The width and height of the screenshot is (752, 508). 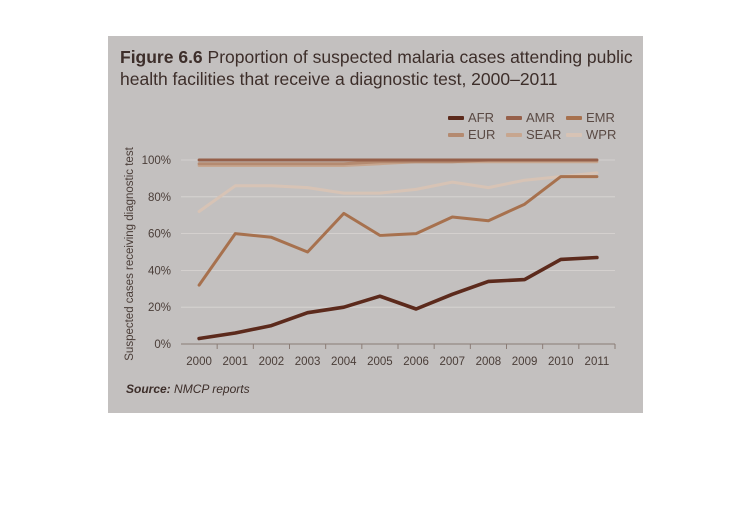 I want to click on legend-label: EMR, so click(x=600, y=117).